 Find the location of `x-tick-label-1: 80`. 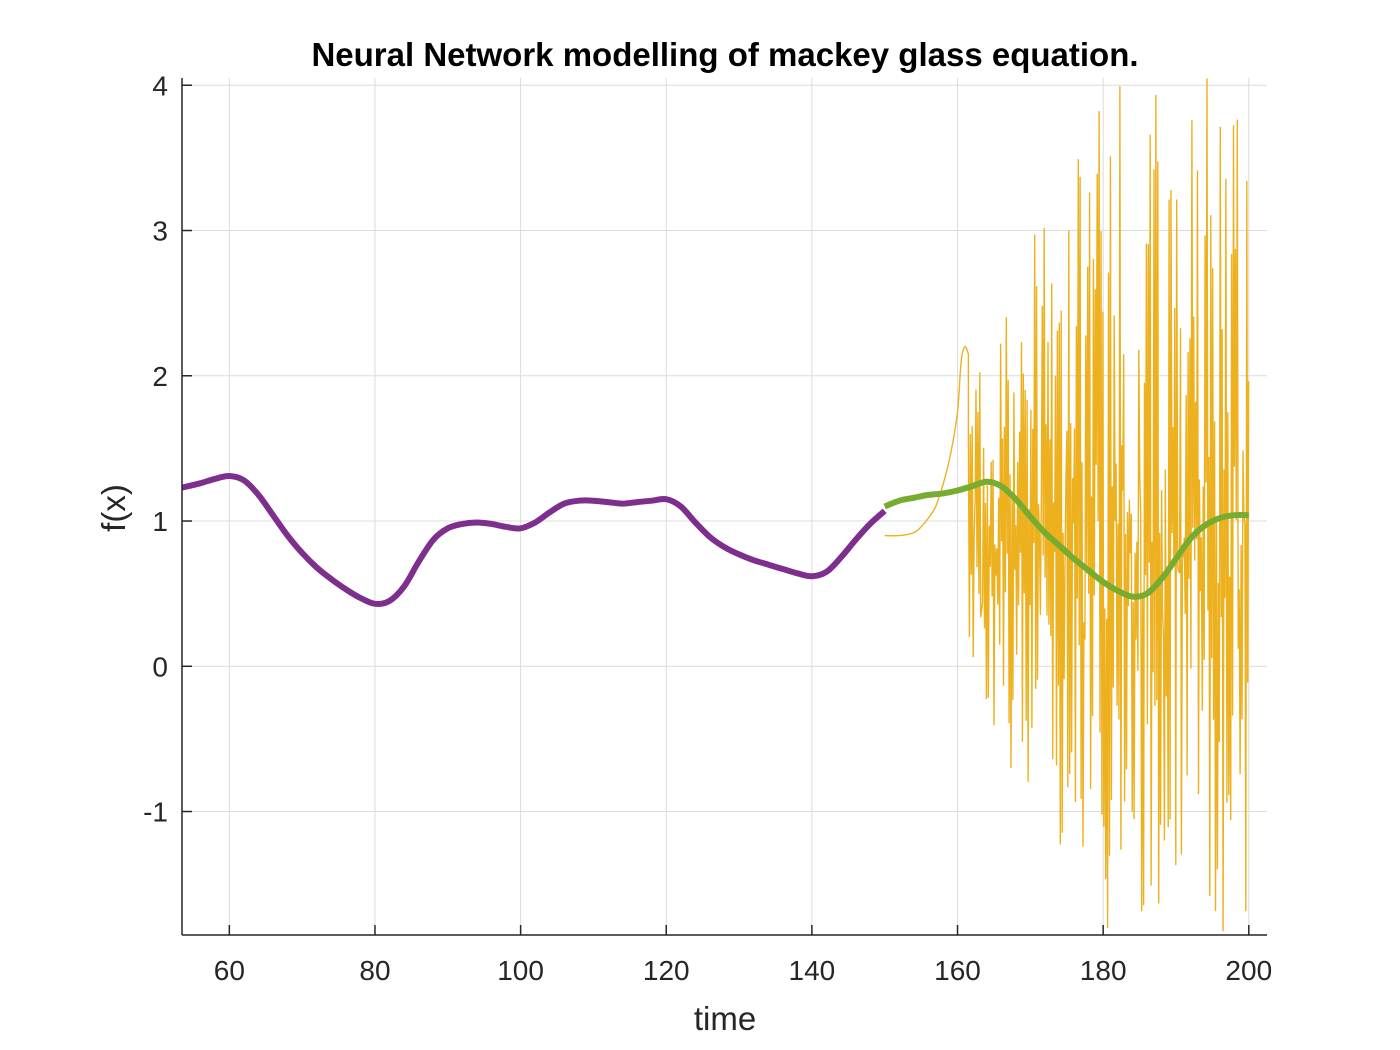

x-tick-label-1: 80 is located at coordinates (374, 970).